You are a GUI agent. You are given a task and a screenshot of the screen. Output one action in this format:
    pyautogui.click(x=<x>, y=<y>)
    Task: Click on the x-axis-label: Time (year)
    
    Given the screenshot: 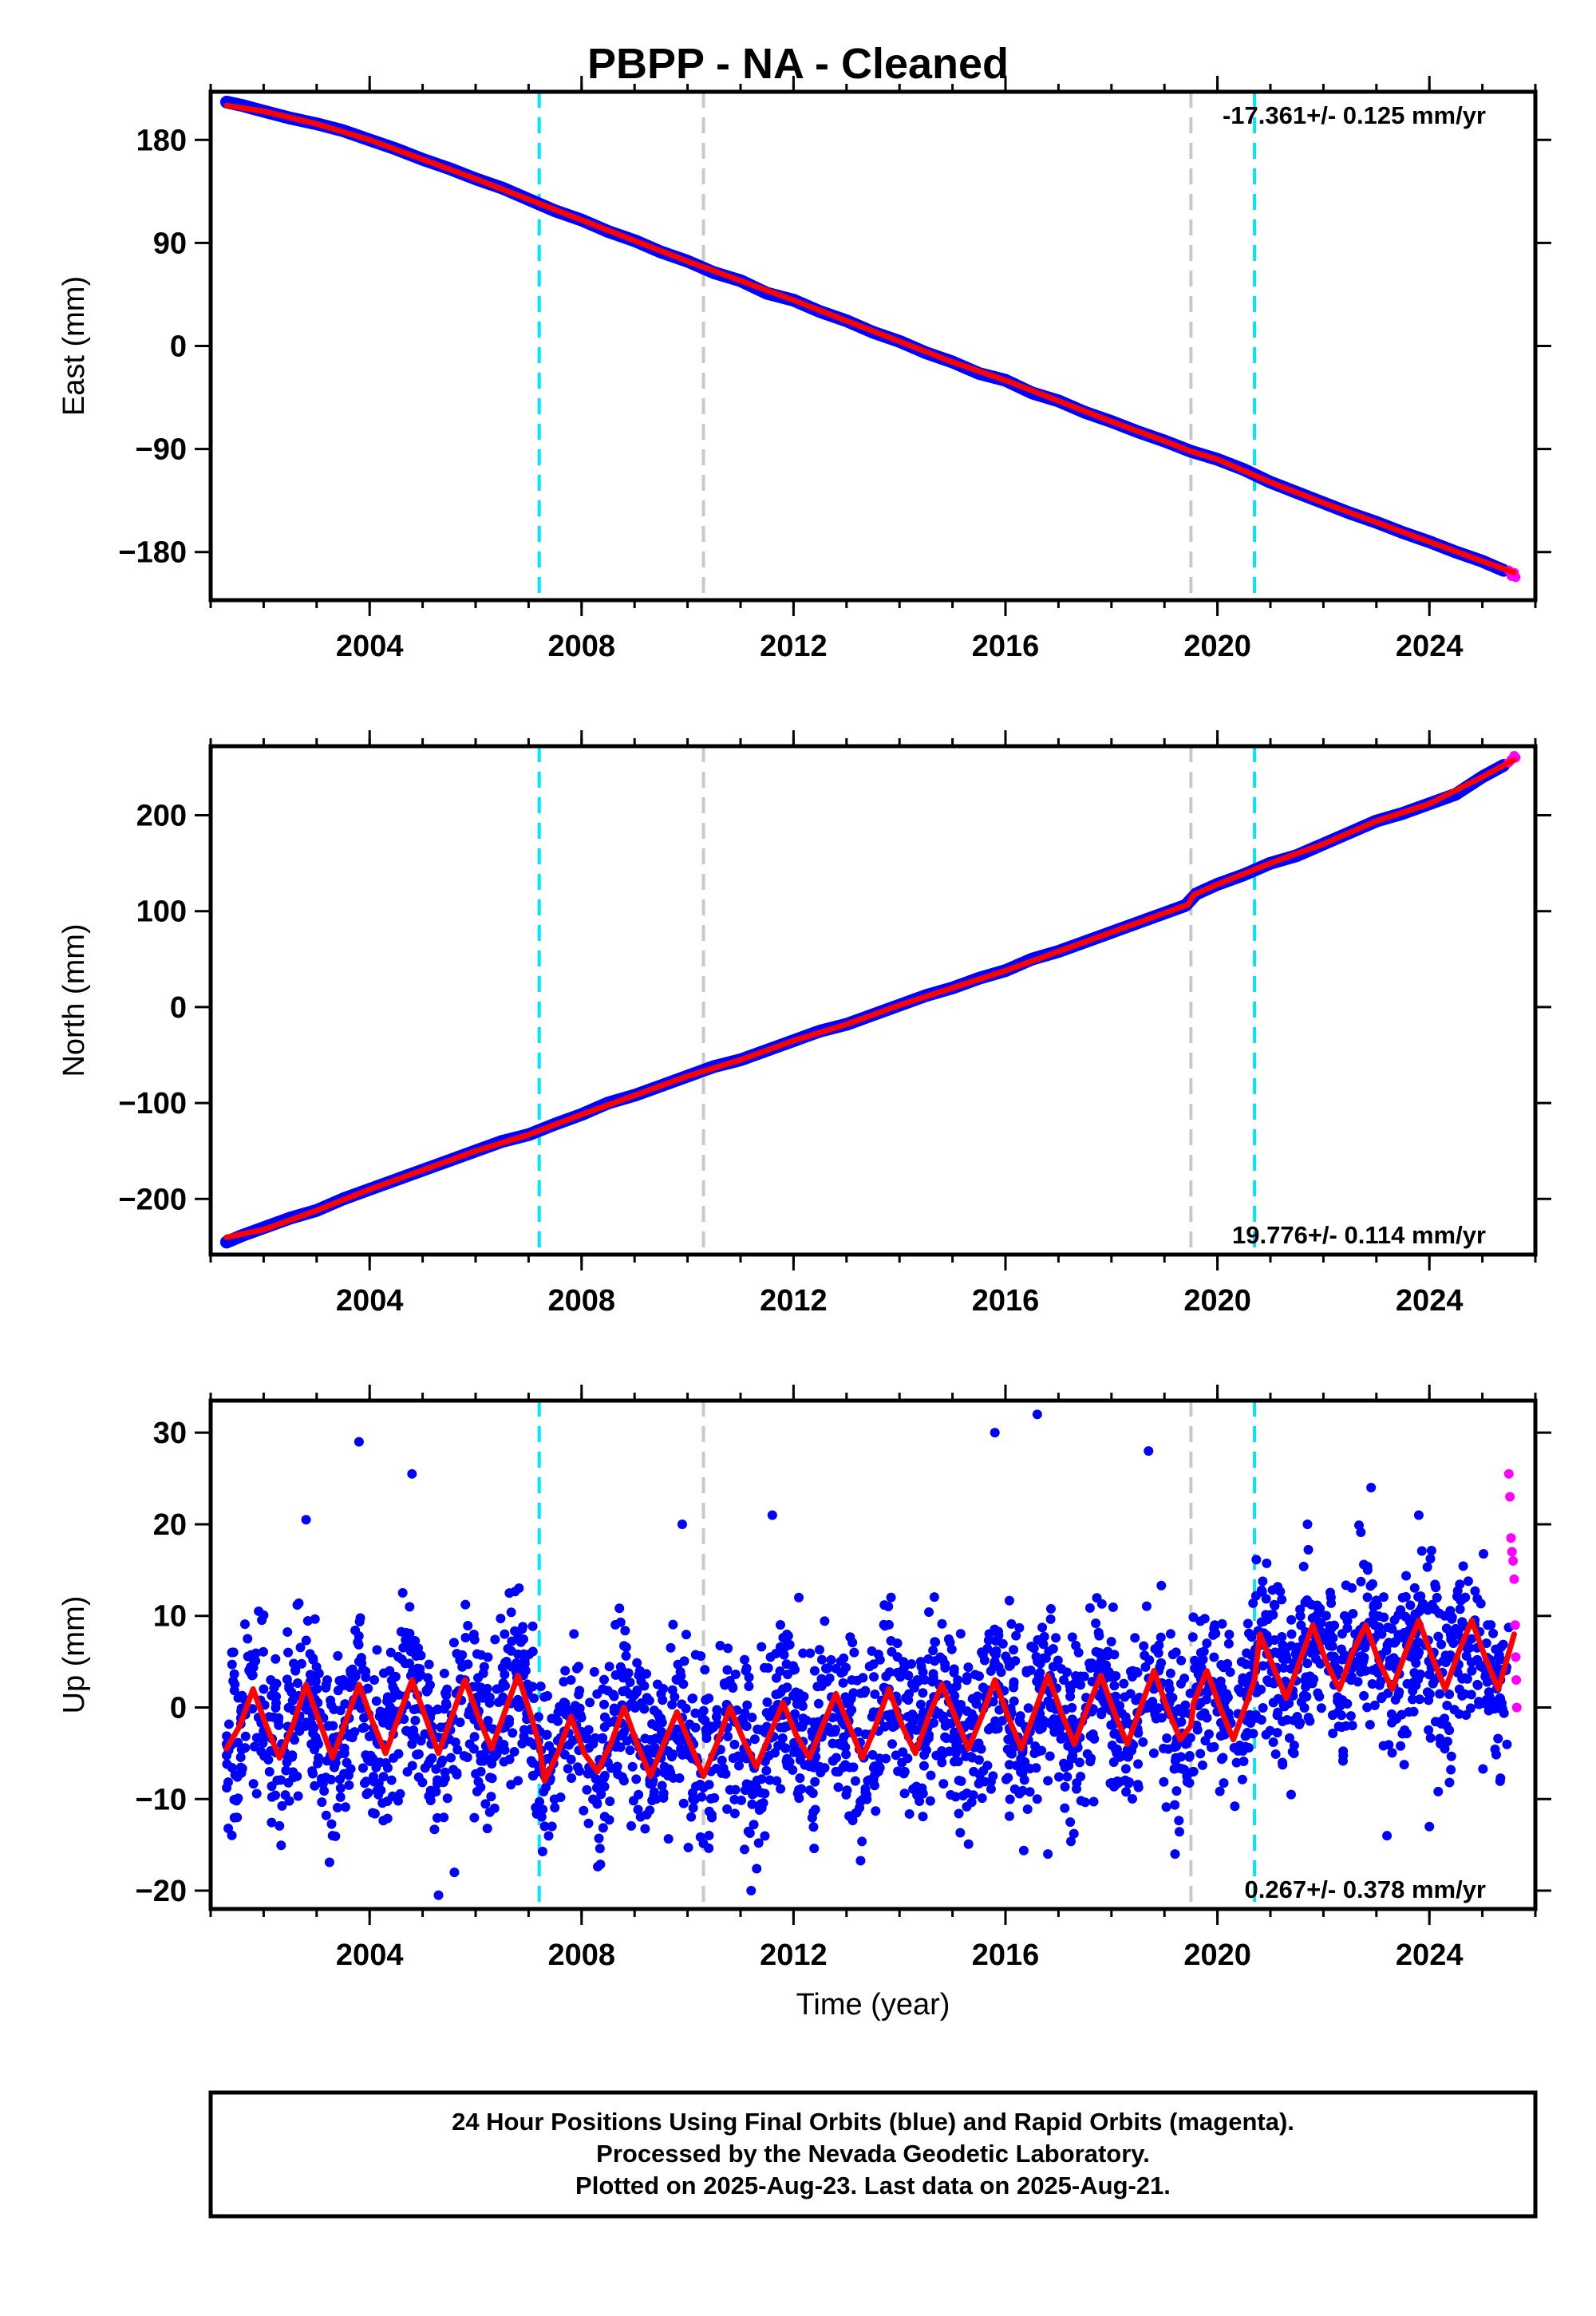 What is the action you would take?
    pyautogui.click(x=873, y=2005)
    